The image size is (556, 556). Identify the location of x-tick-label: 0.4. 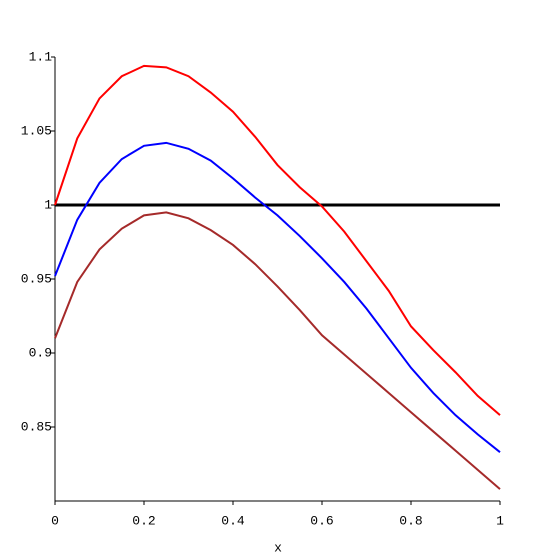
(233, 520).